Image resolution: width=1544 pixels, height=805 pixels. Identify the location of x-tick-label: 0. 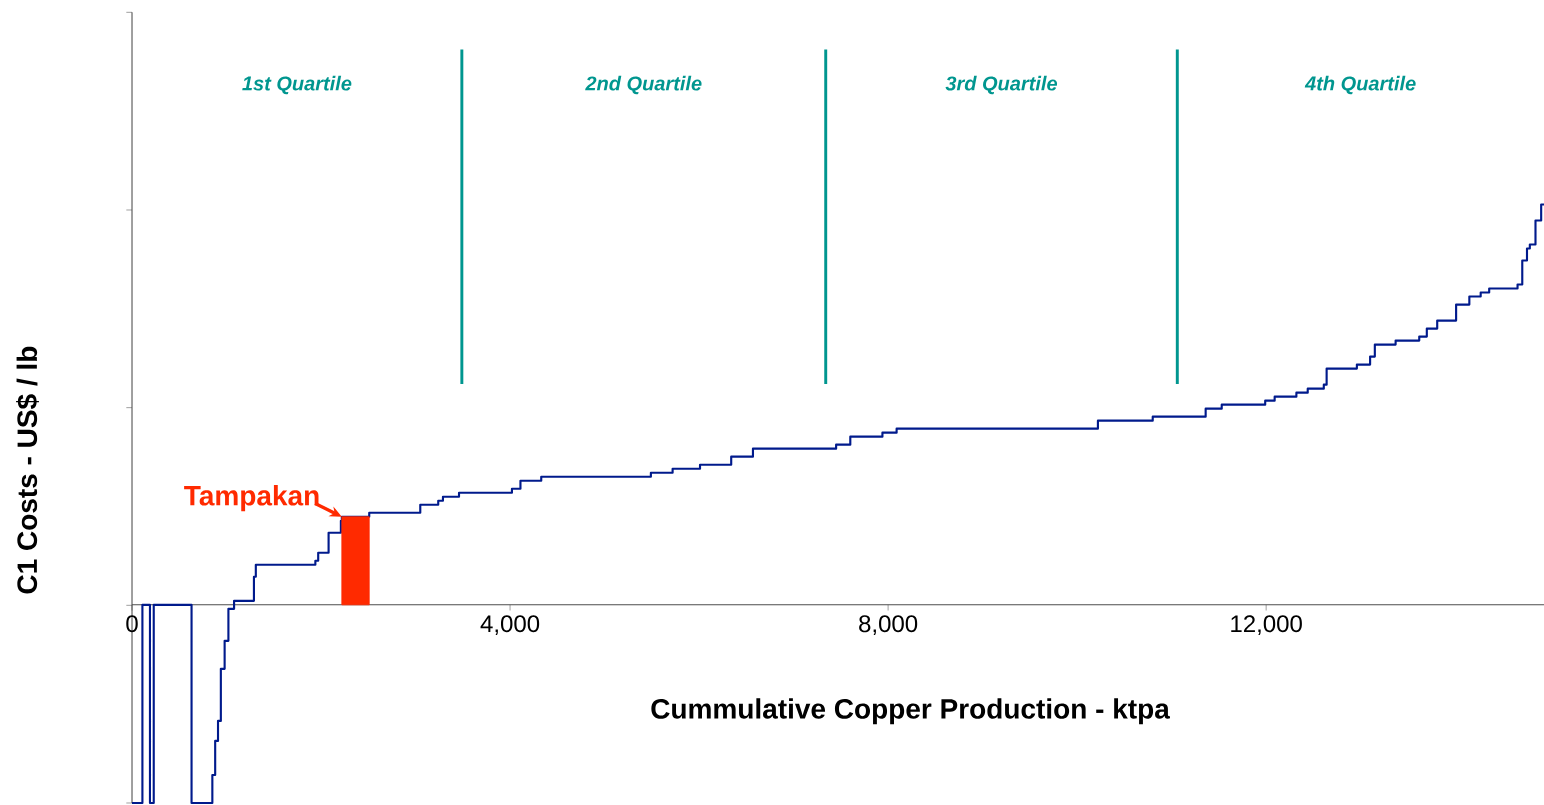
(132, 624).